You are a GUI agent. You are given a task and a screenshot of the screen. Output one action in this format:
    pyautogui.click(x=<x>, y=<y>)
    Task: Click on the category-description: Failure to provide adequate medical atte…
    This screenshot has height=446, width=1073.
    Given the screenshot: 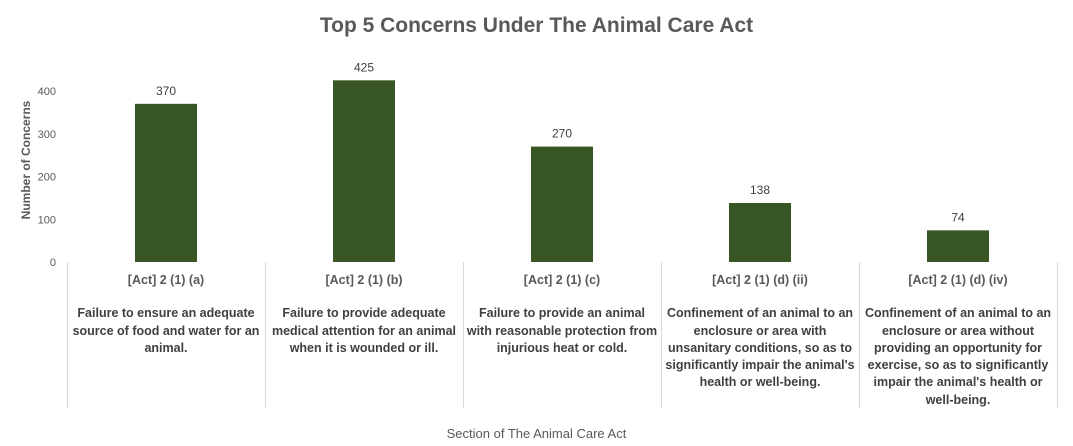 What is the action you would take?
    pyautogui.click(x=364, y=330)
    